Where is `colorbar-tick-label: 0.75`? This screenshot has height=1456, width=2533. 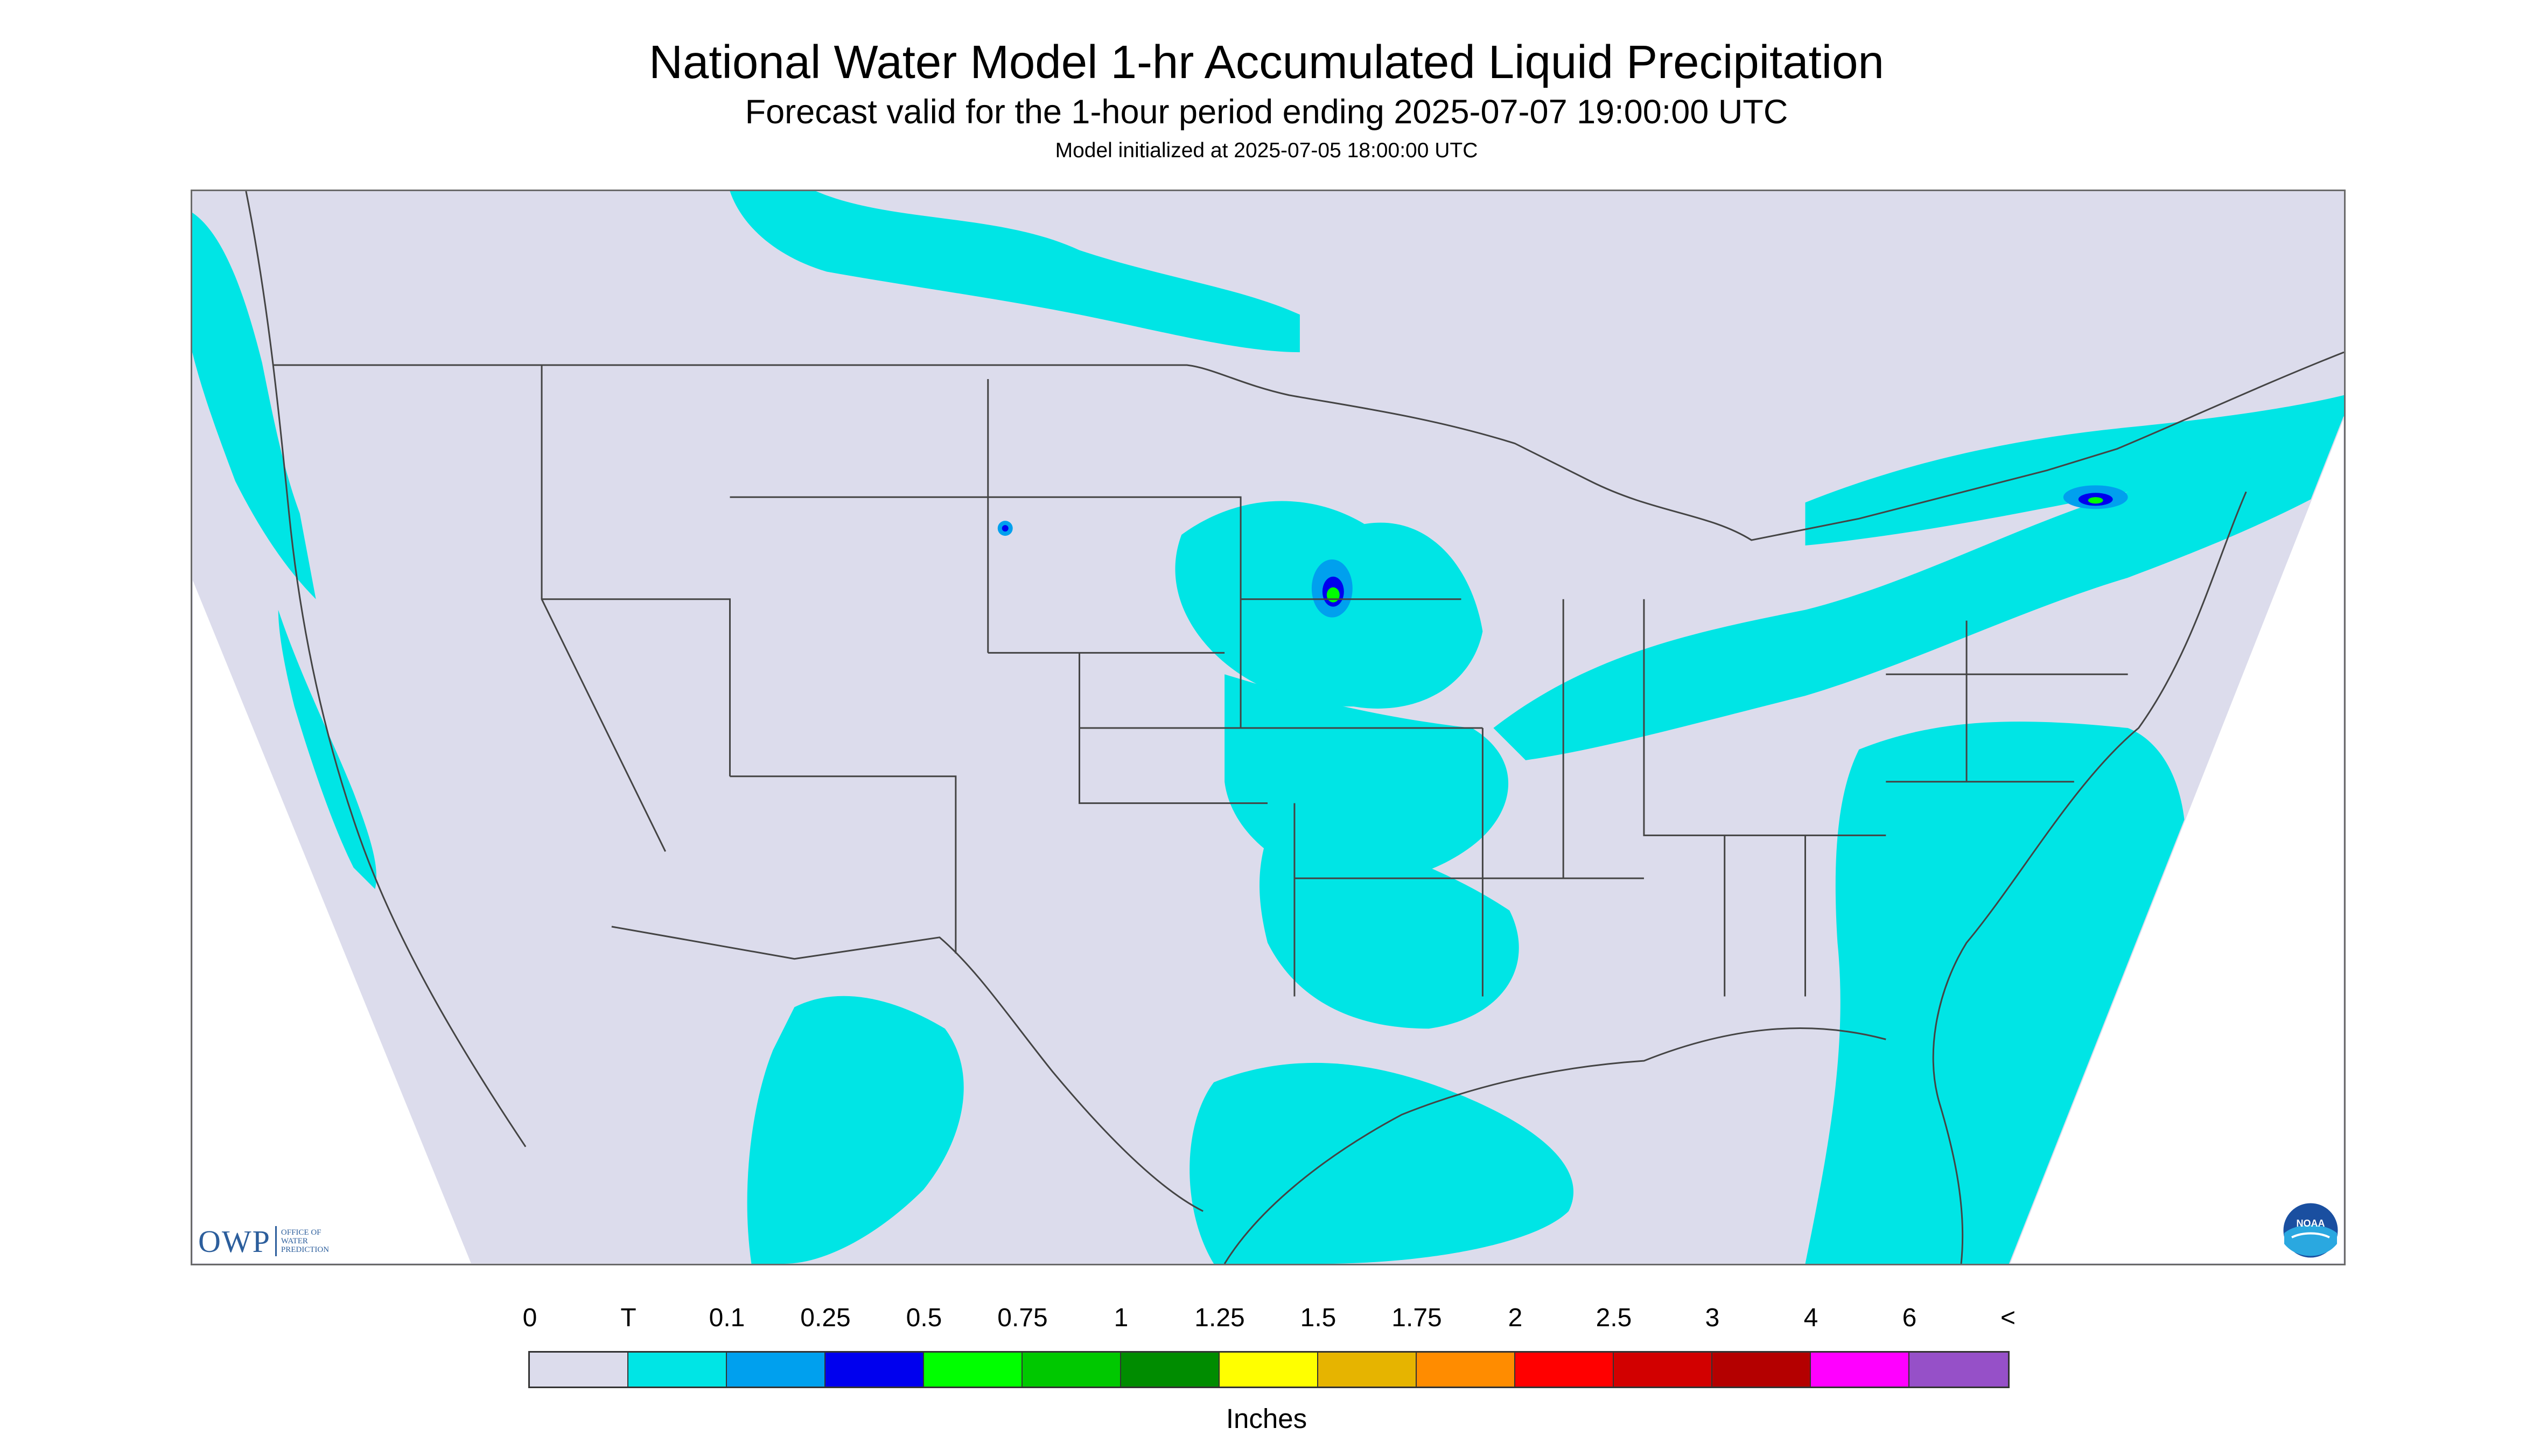 colorbar-tick-label: 0.75 is located at coordinates (1023, 1318).